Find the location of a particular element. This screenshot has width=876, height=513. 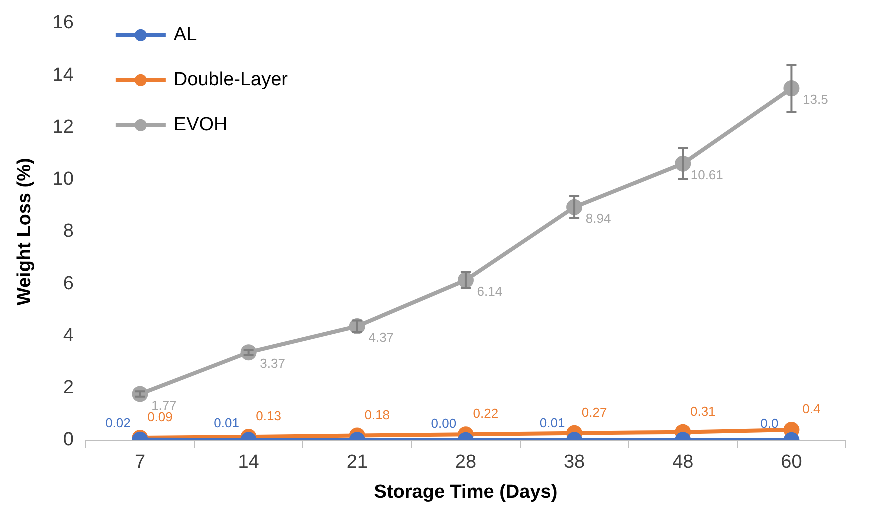

x-tick-label: 38 is located at coordinates (575, 463).